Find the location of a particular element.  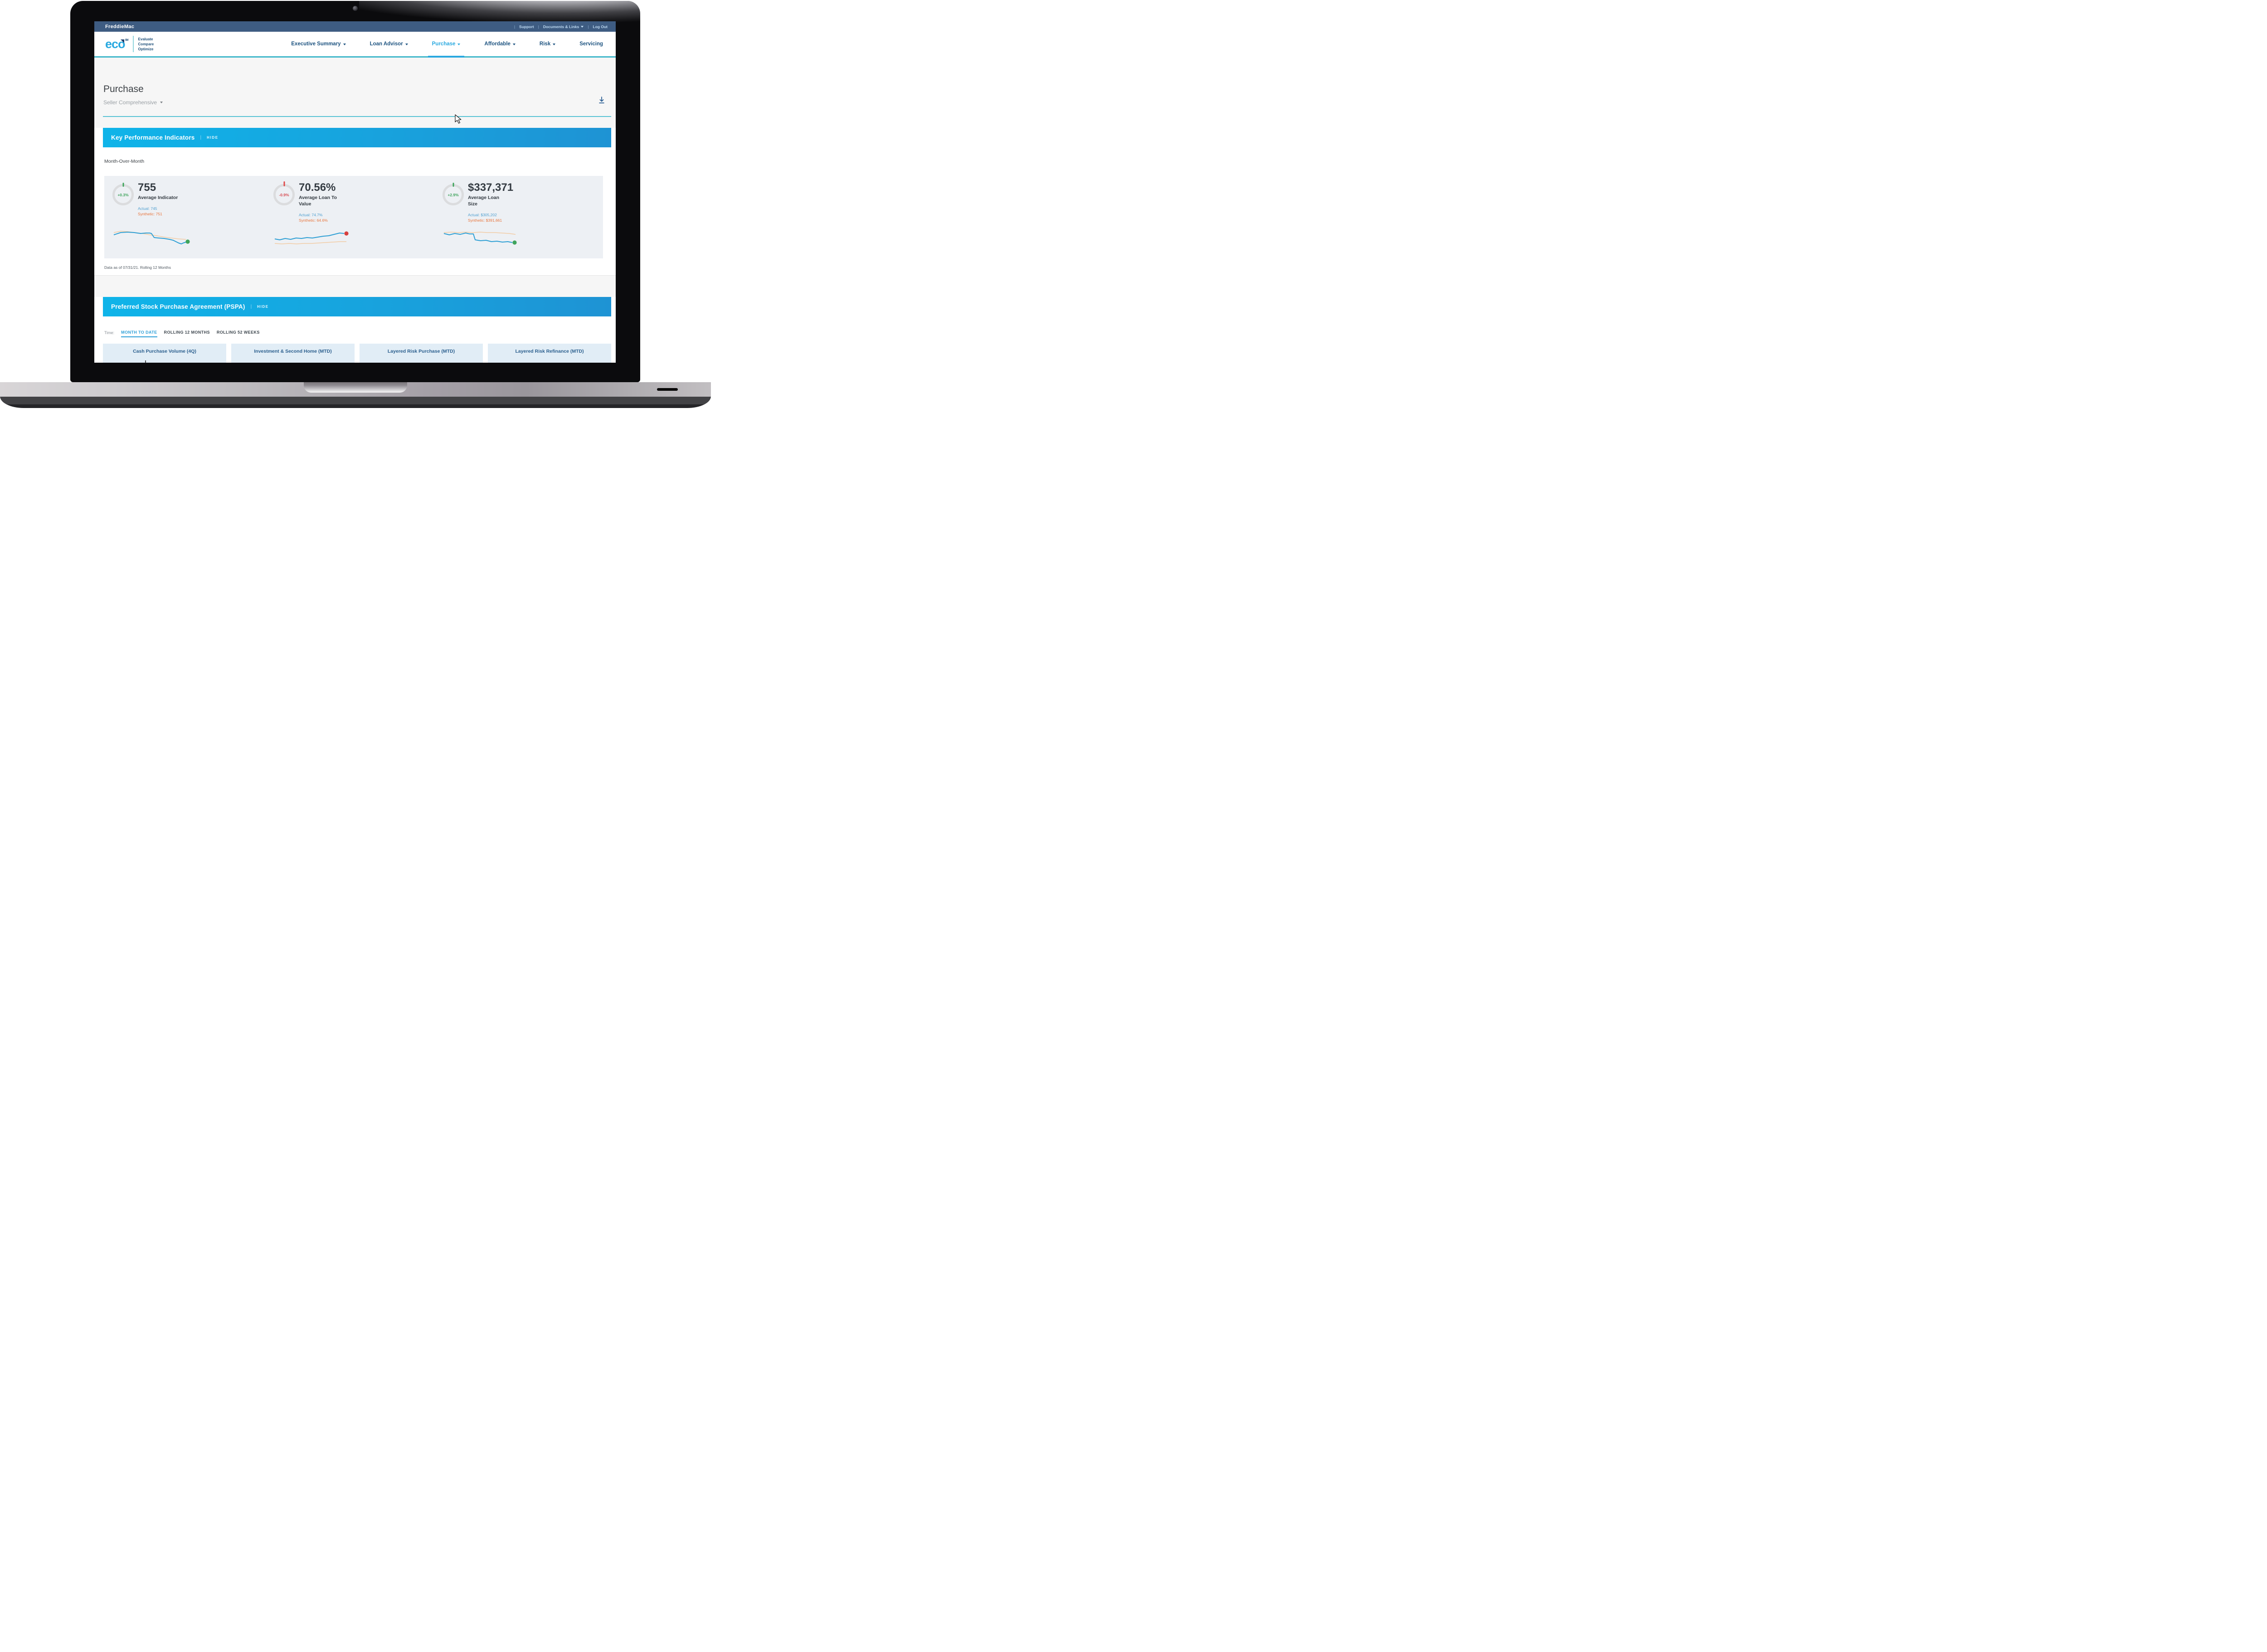

laptop-notch is located at coordinates (356, 387).